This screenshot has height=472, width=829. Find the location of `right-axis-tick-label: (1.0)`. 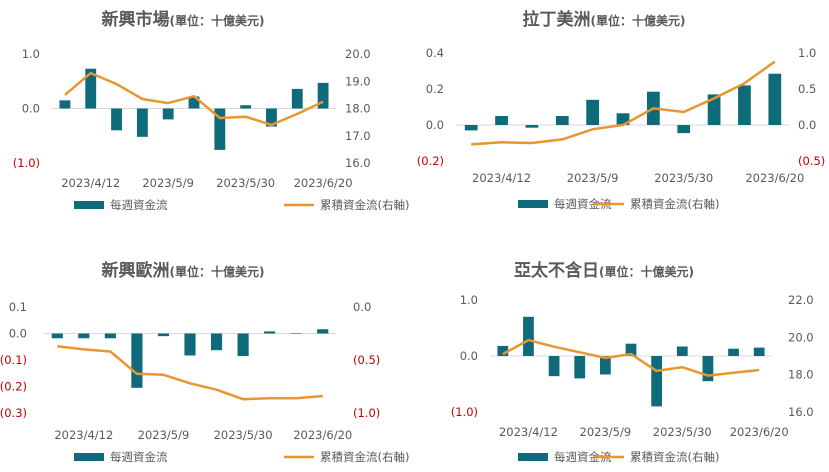

right-axis-tick-label: (1.0) is located at coordinates (366, 413).